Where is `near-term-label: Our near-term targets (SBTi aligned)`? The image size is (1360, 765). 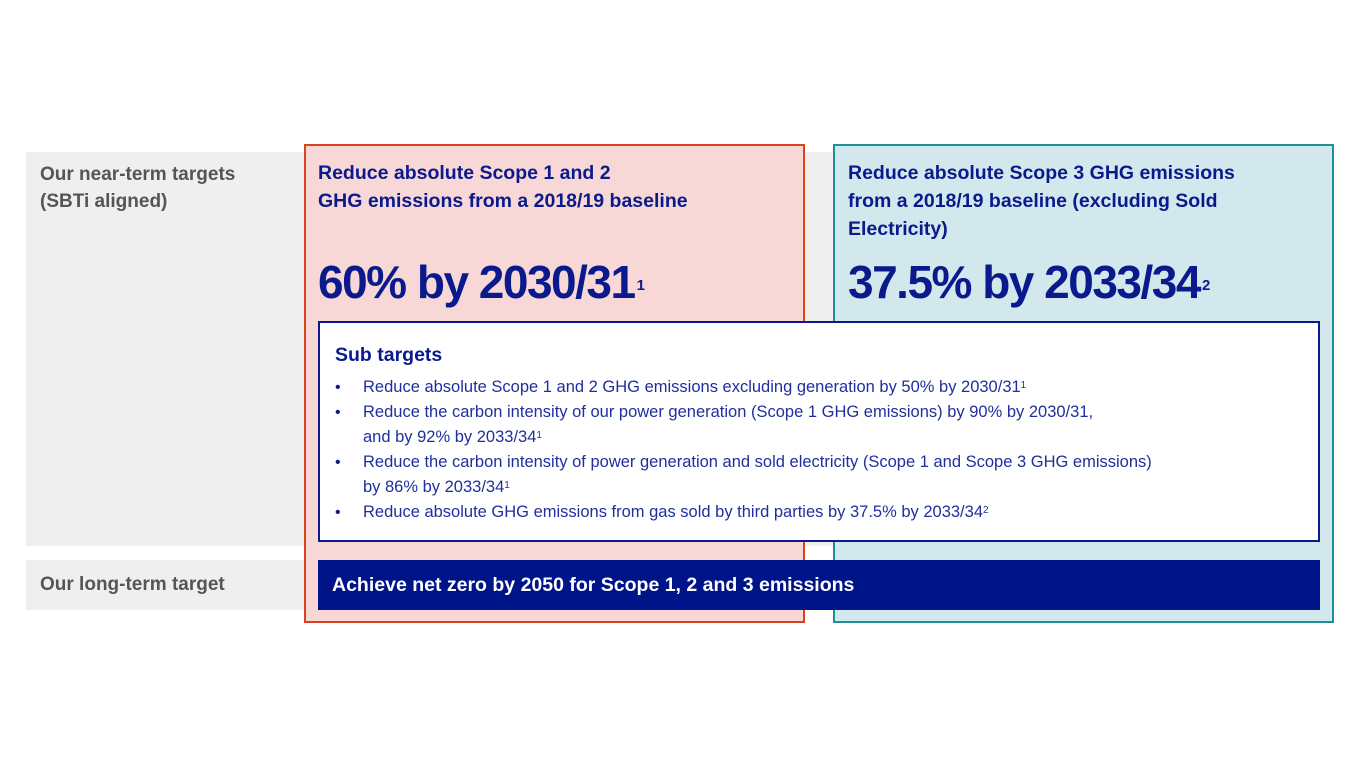 near-term-label: Our near-term targets (SBTi aligned) is located at coordinates (138, 188).